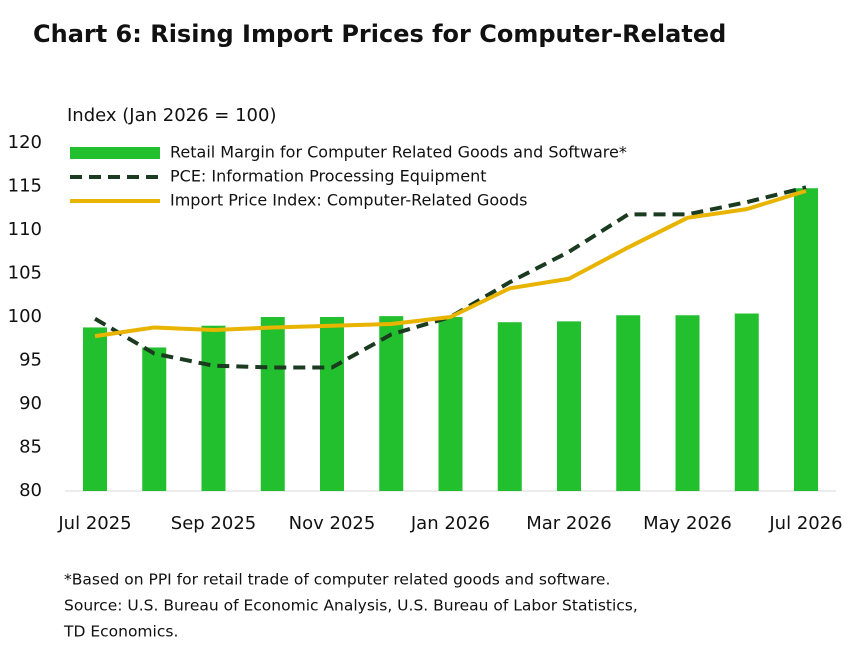 Image resolution: width=868 pixels, height=647 pixels. Describe the element at coordinates (30, 360) in the screenshot. I see `y-tick-label: 95` at that location.